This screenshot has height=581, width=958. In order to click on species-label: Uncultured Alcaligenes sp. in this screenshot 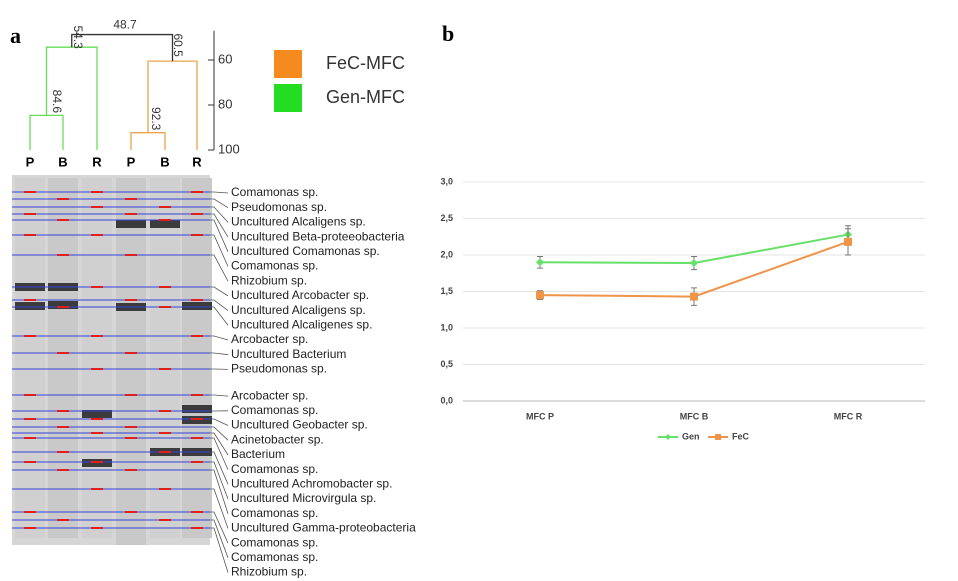, I will do `click(301, 324)`.